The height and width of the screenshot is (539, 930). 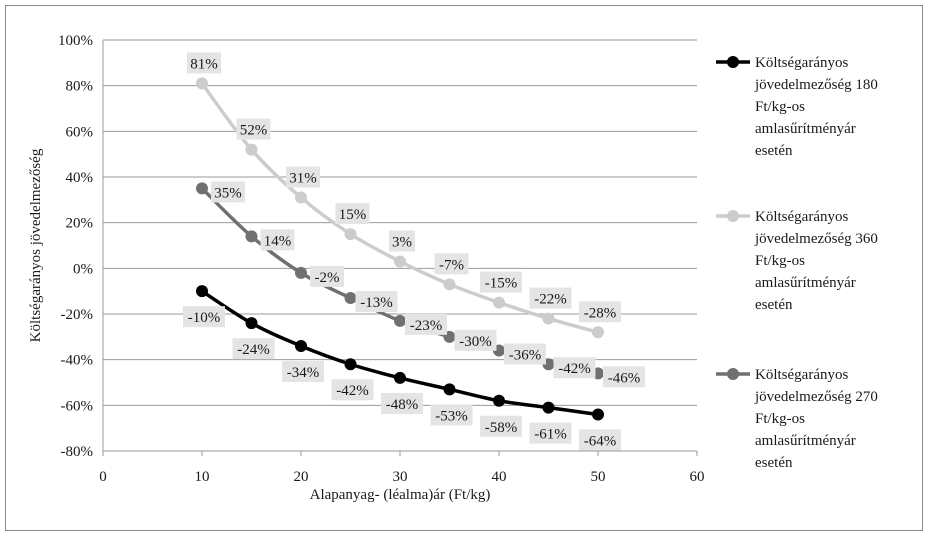 What do you see at coordinates (816, 239) in the screenshot?
I see `legend-label-line: jövedelmezőség 360` at bounding box center [816, 239].